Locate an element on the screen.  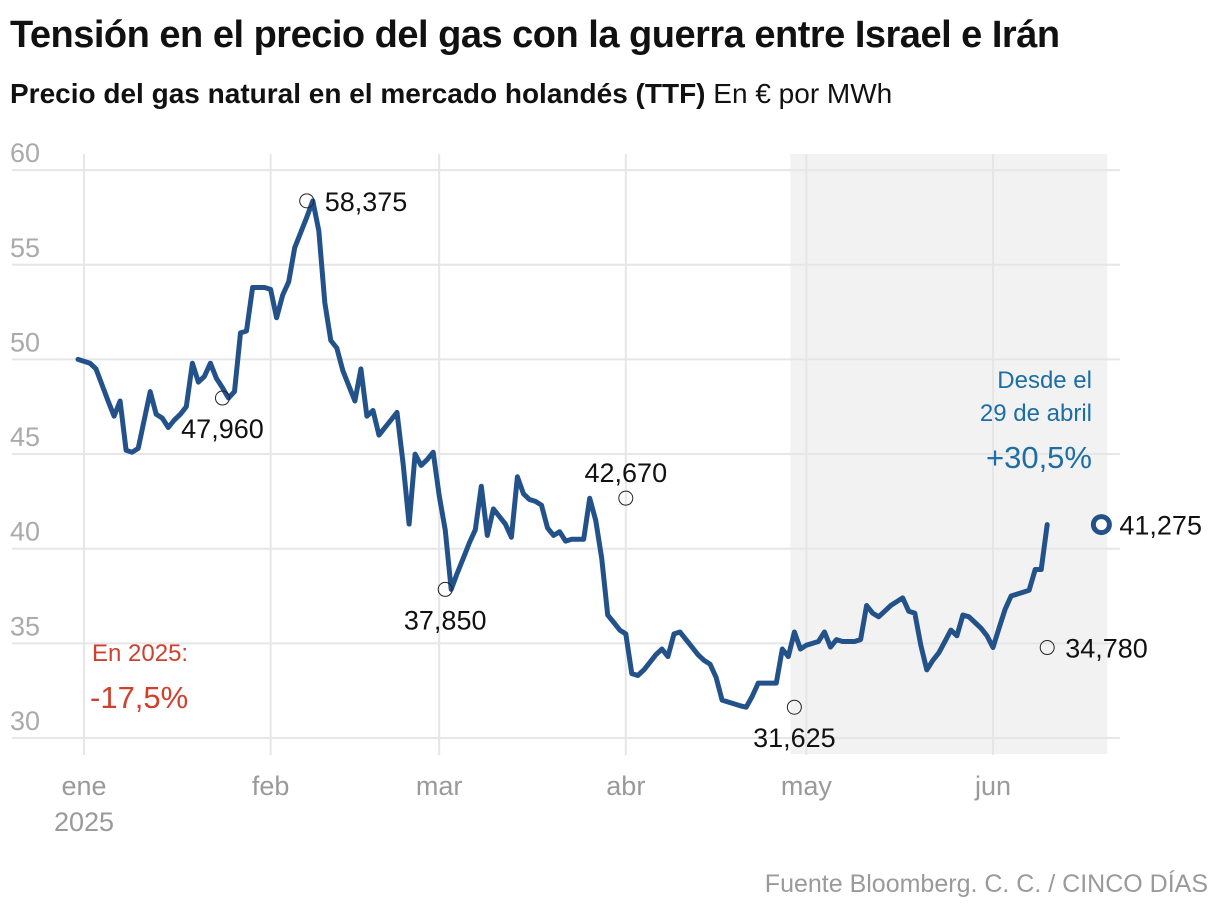
y-tick-label: 45 is located at coordinates (25, 437).